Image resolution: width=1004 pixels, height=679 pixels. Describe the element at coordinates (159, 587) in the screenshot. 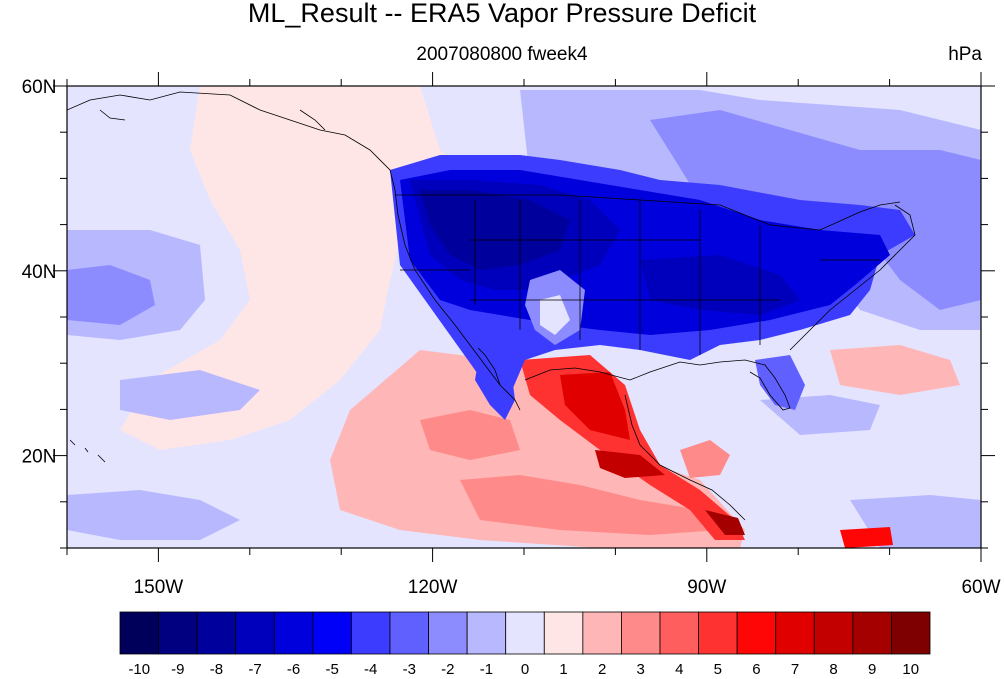

I see `lon-tick-label: 150W` at that location.